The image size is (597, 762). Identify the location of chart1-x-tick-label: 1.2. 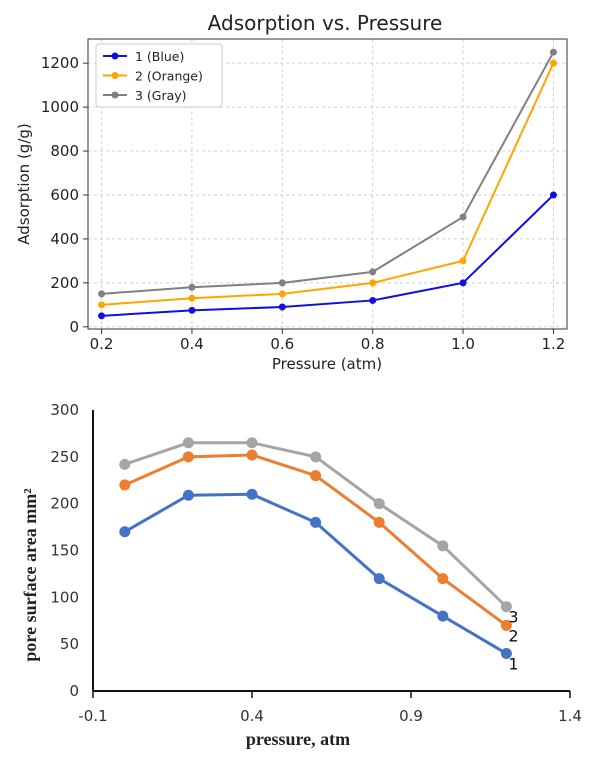
(554, 344).